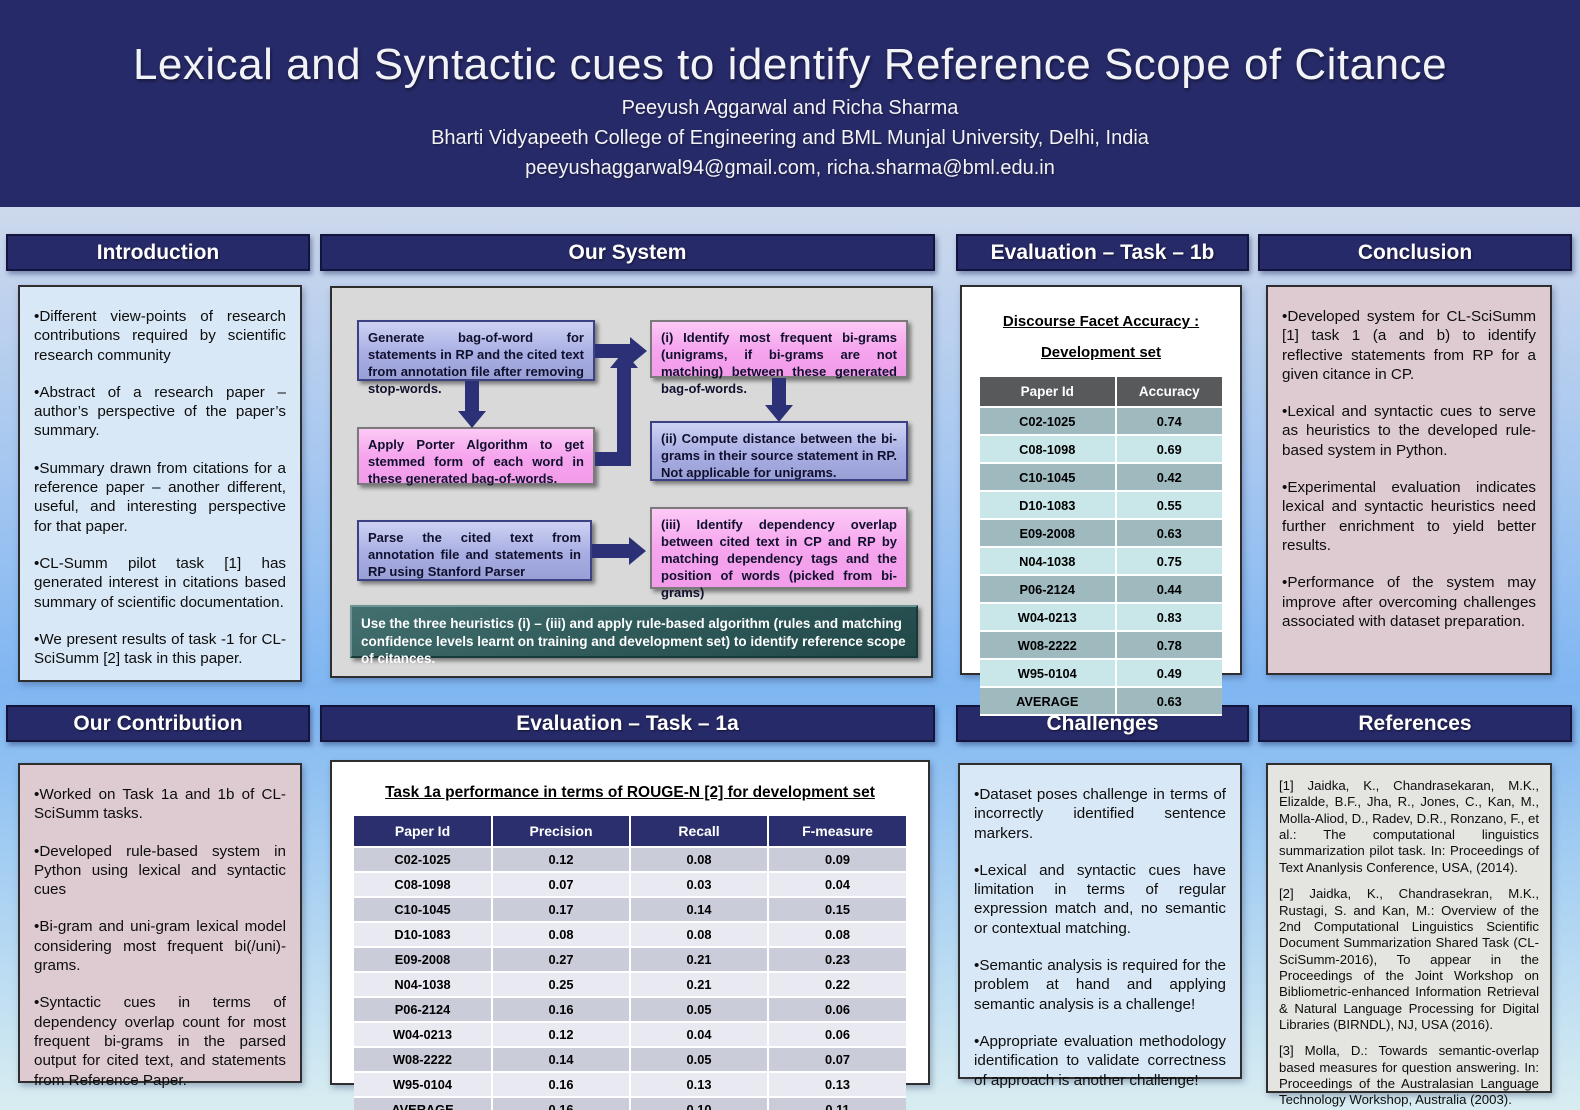 The height and width of the screenshot is (1110, 1580). Describe the element at coordinates (561, 832) in the screenshot. I see `column-header-precision: Precision` at that location.